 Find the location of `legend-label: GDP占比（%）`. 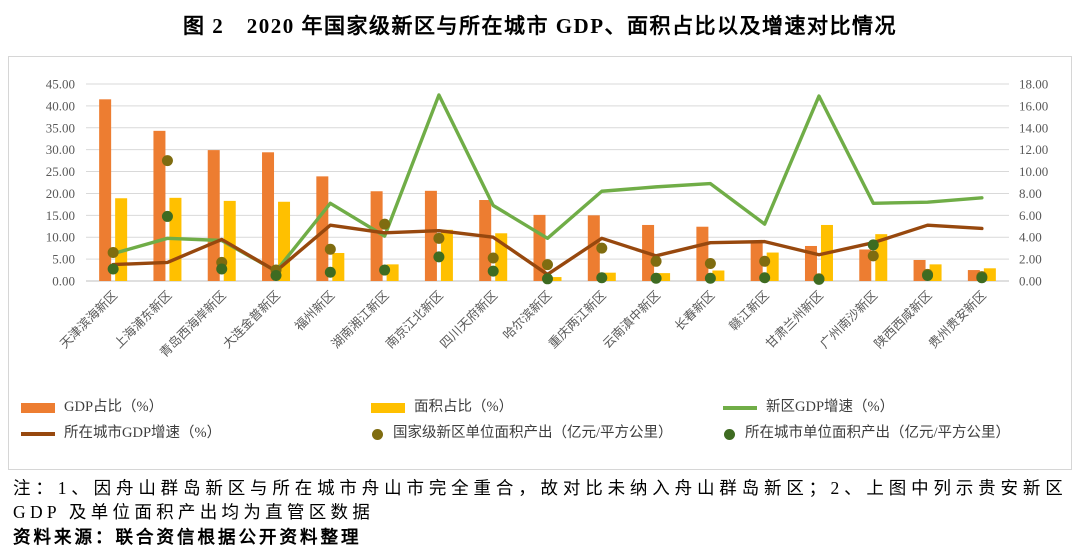

legend-label: GDP占比（%） is located at coordinates (114, 407).